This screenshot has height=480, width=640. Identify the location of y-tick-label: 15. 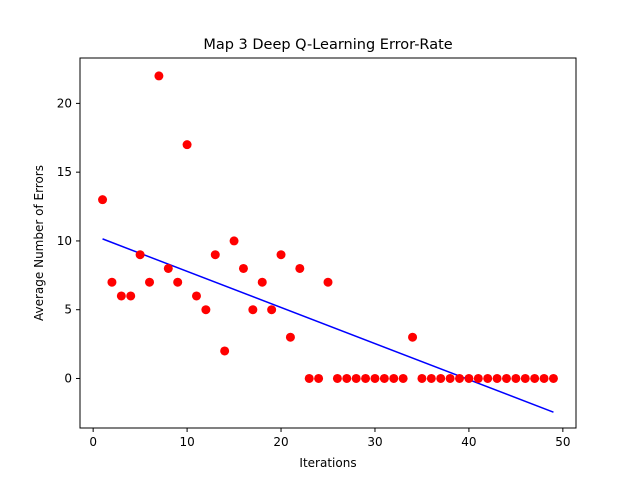
(64, 172).